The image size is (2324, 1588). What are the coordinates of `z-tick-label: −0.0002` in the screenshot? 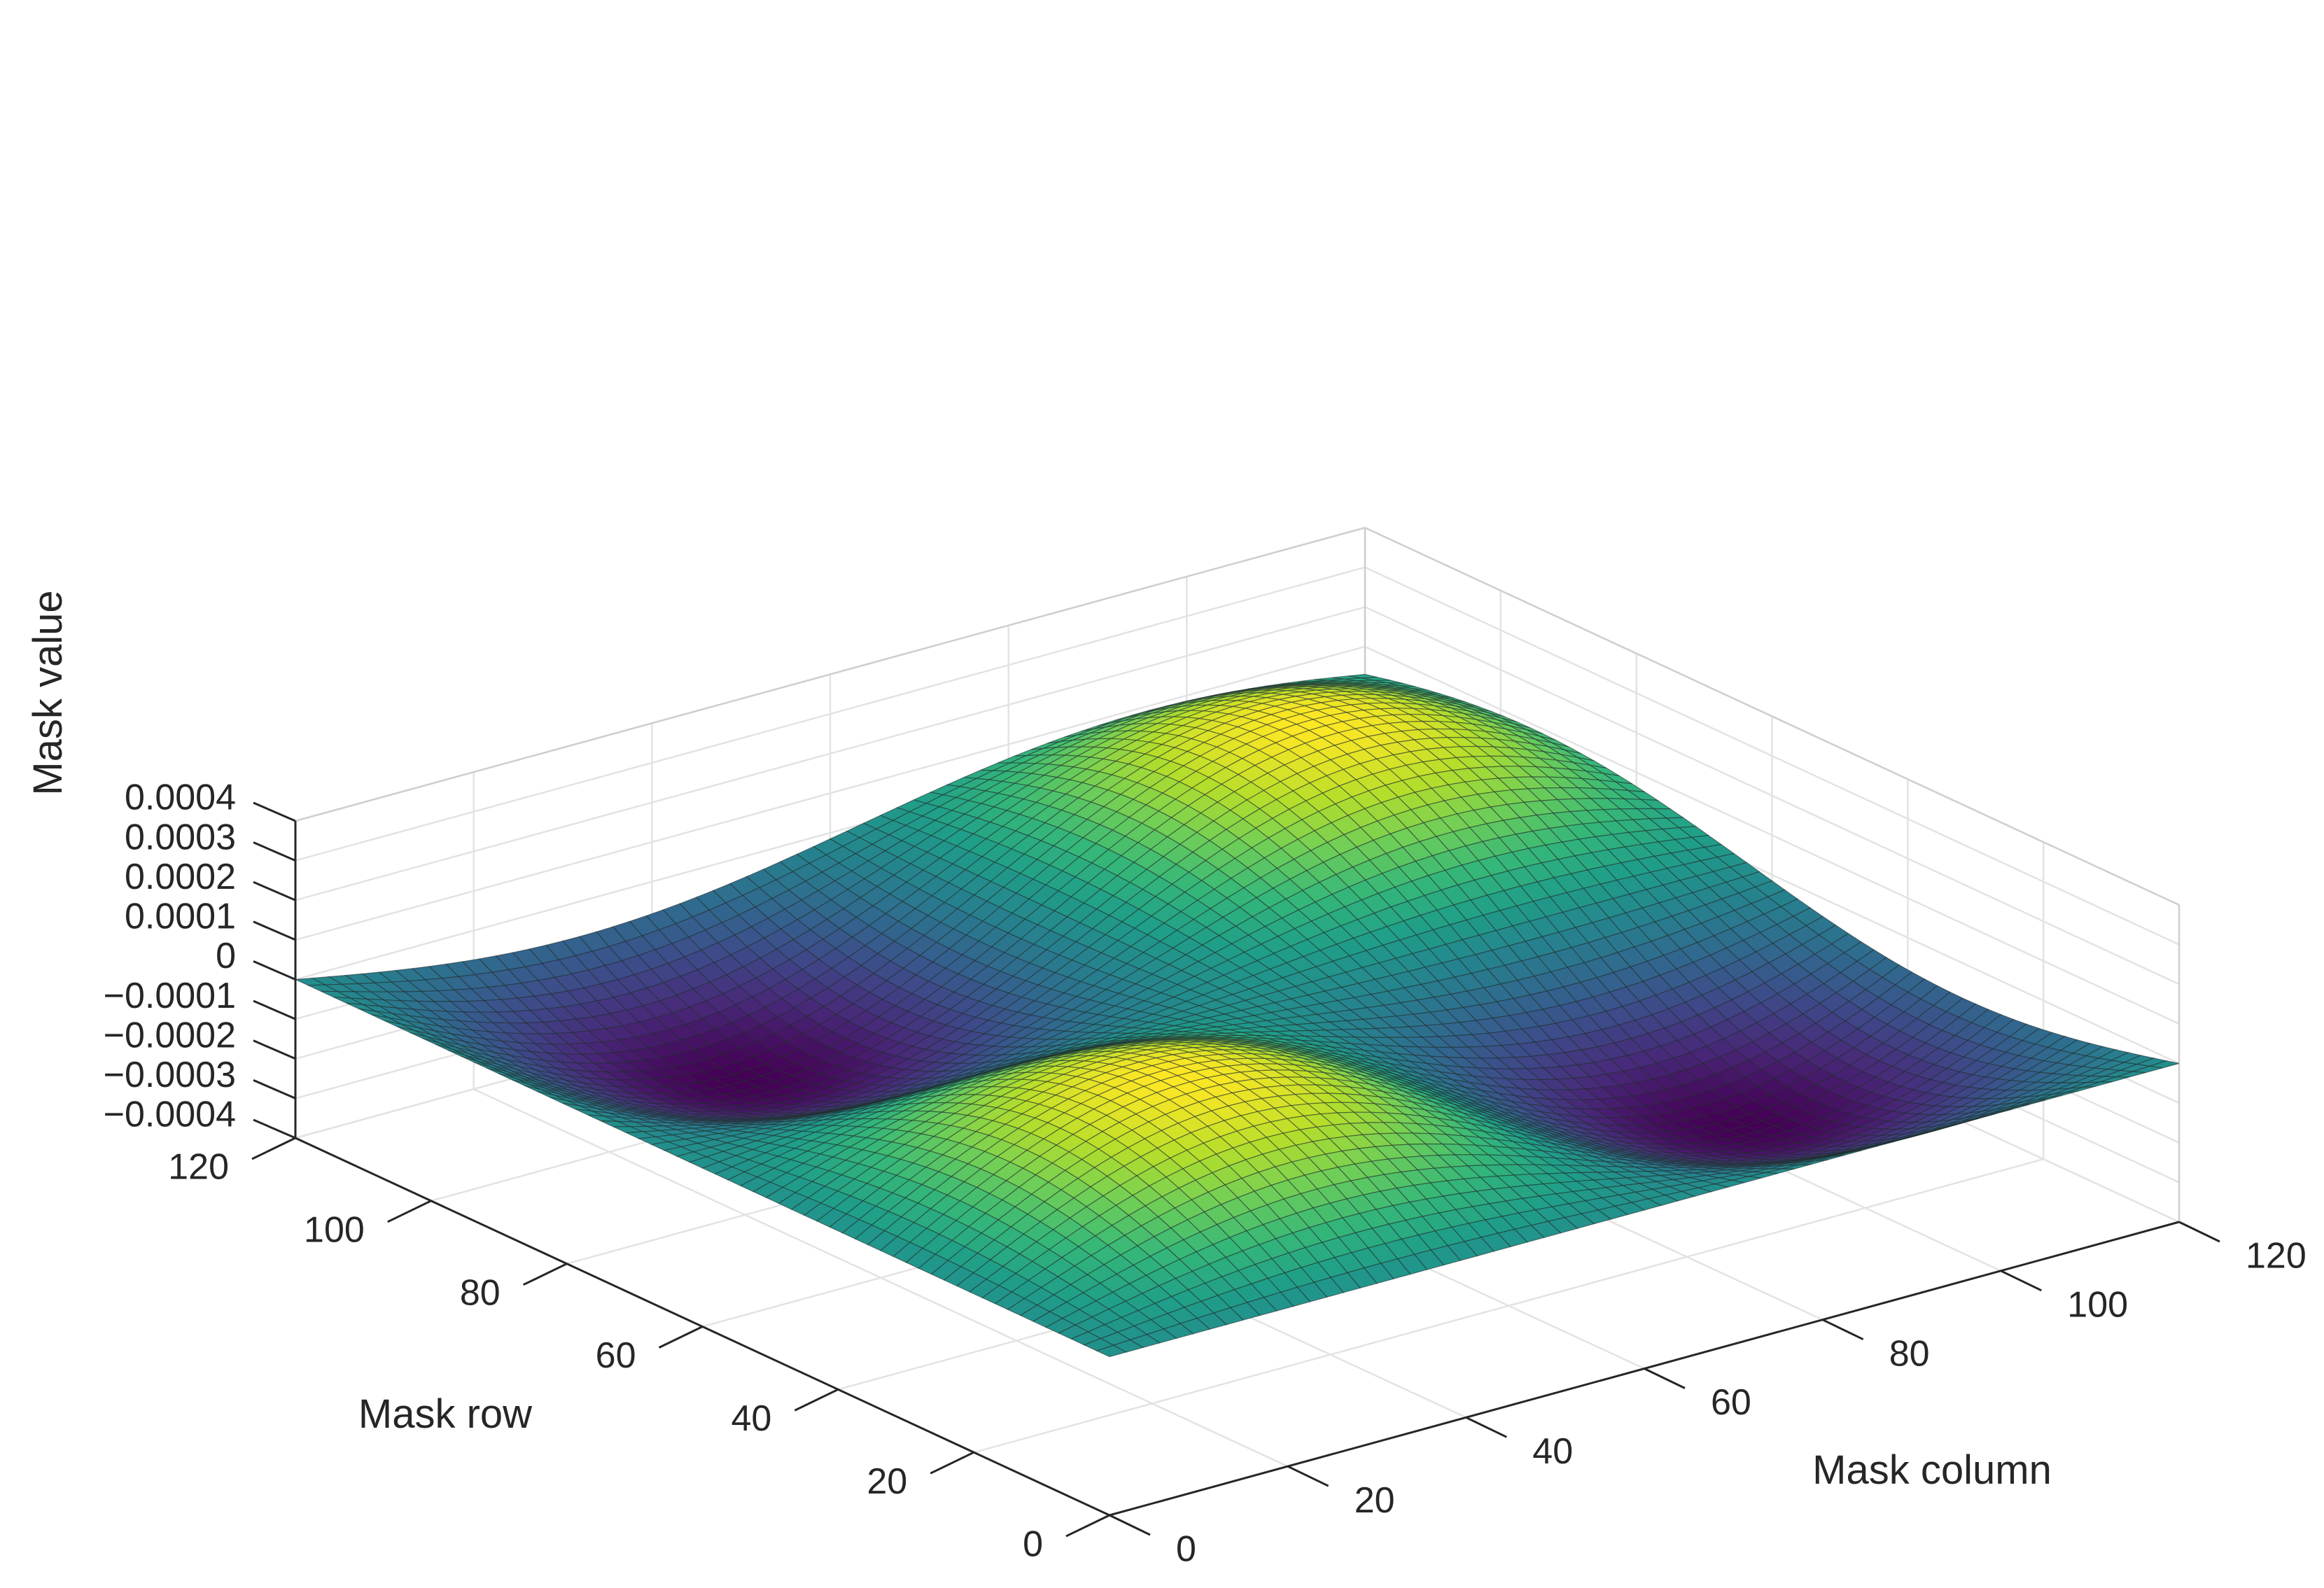 It's located at (170, 1036).